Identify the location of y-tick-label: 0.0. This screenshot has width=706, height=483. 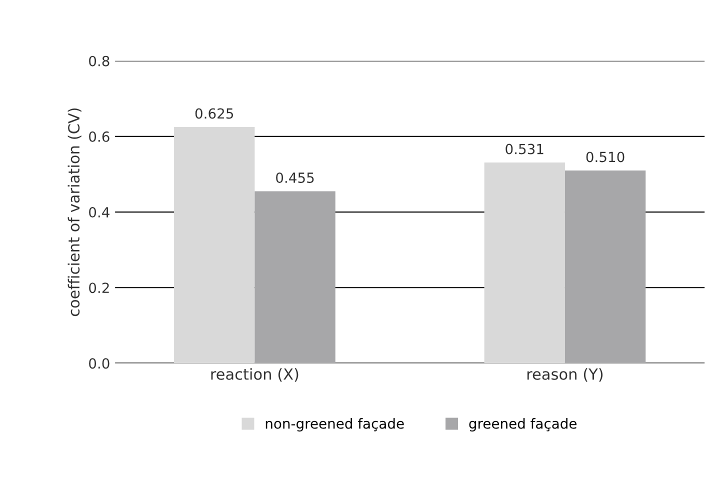
(99, 363).